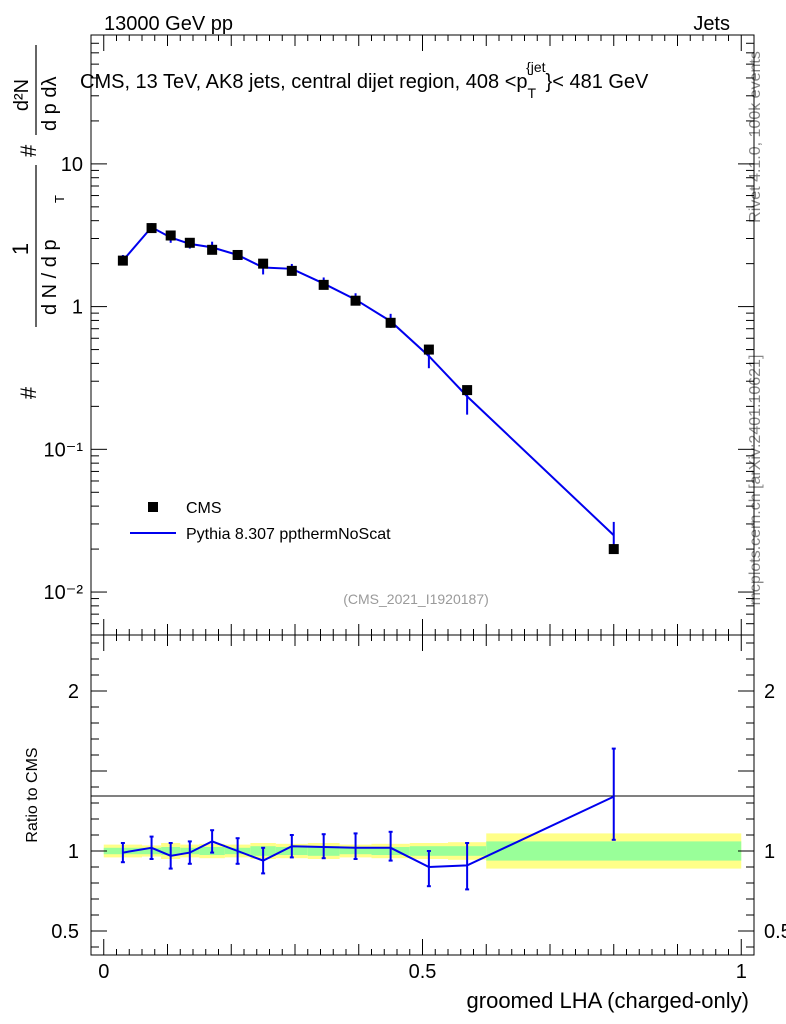 This screenshot has height=1024, width=786. I want to click on ratio-y-tick-label-right: 2, so click(769, 692).